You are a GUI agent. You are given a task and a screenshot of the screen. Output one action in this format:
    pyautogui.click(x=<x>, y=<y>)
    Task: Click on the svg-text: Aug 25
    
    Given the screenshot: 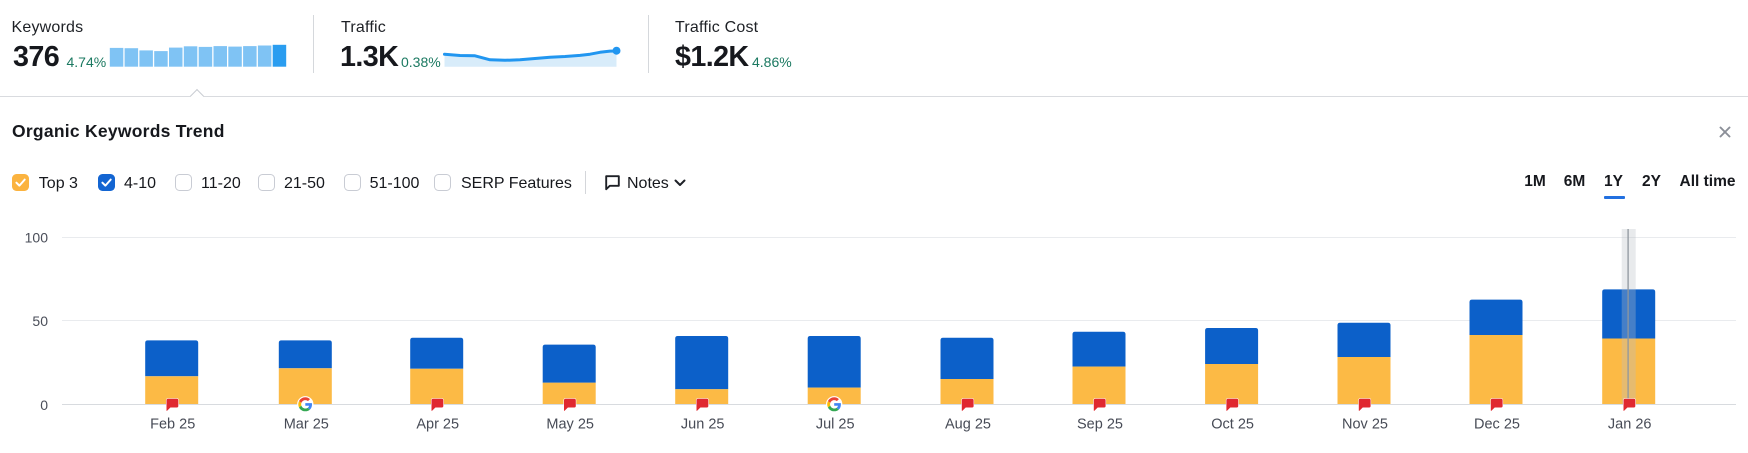 What is the action you would take?
    pyautogui.click(x=968, y=425)
    